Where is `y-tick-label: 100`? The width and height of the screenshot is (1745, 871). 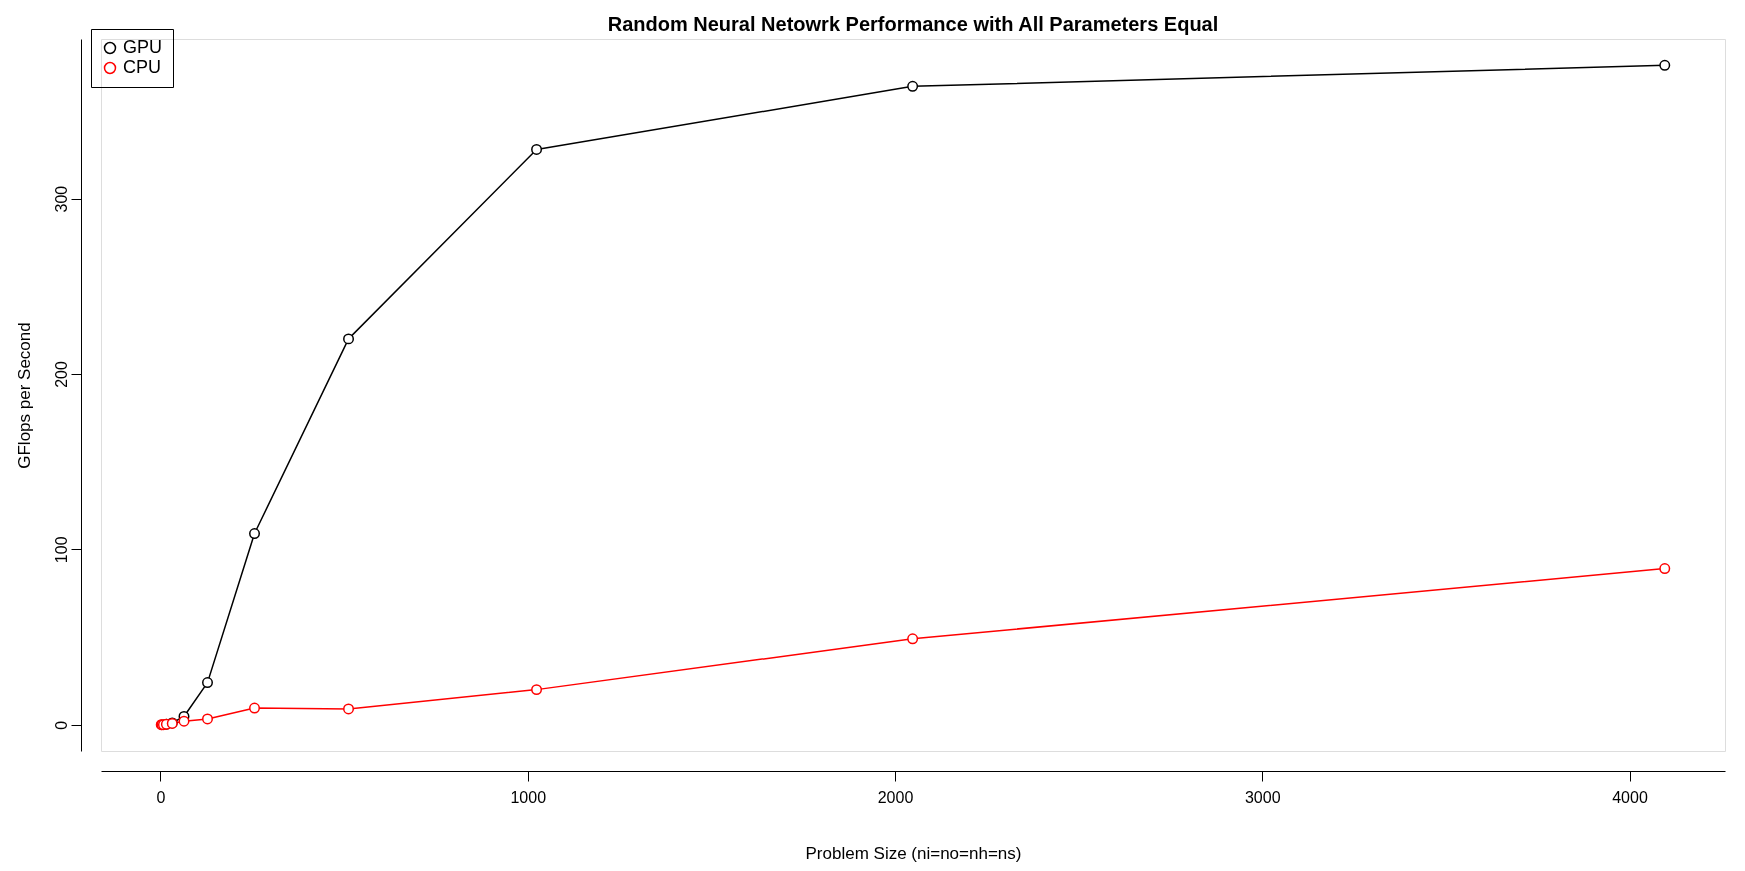 y-tick-label: 100 is located at coordinates (61, 550).